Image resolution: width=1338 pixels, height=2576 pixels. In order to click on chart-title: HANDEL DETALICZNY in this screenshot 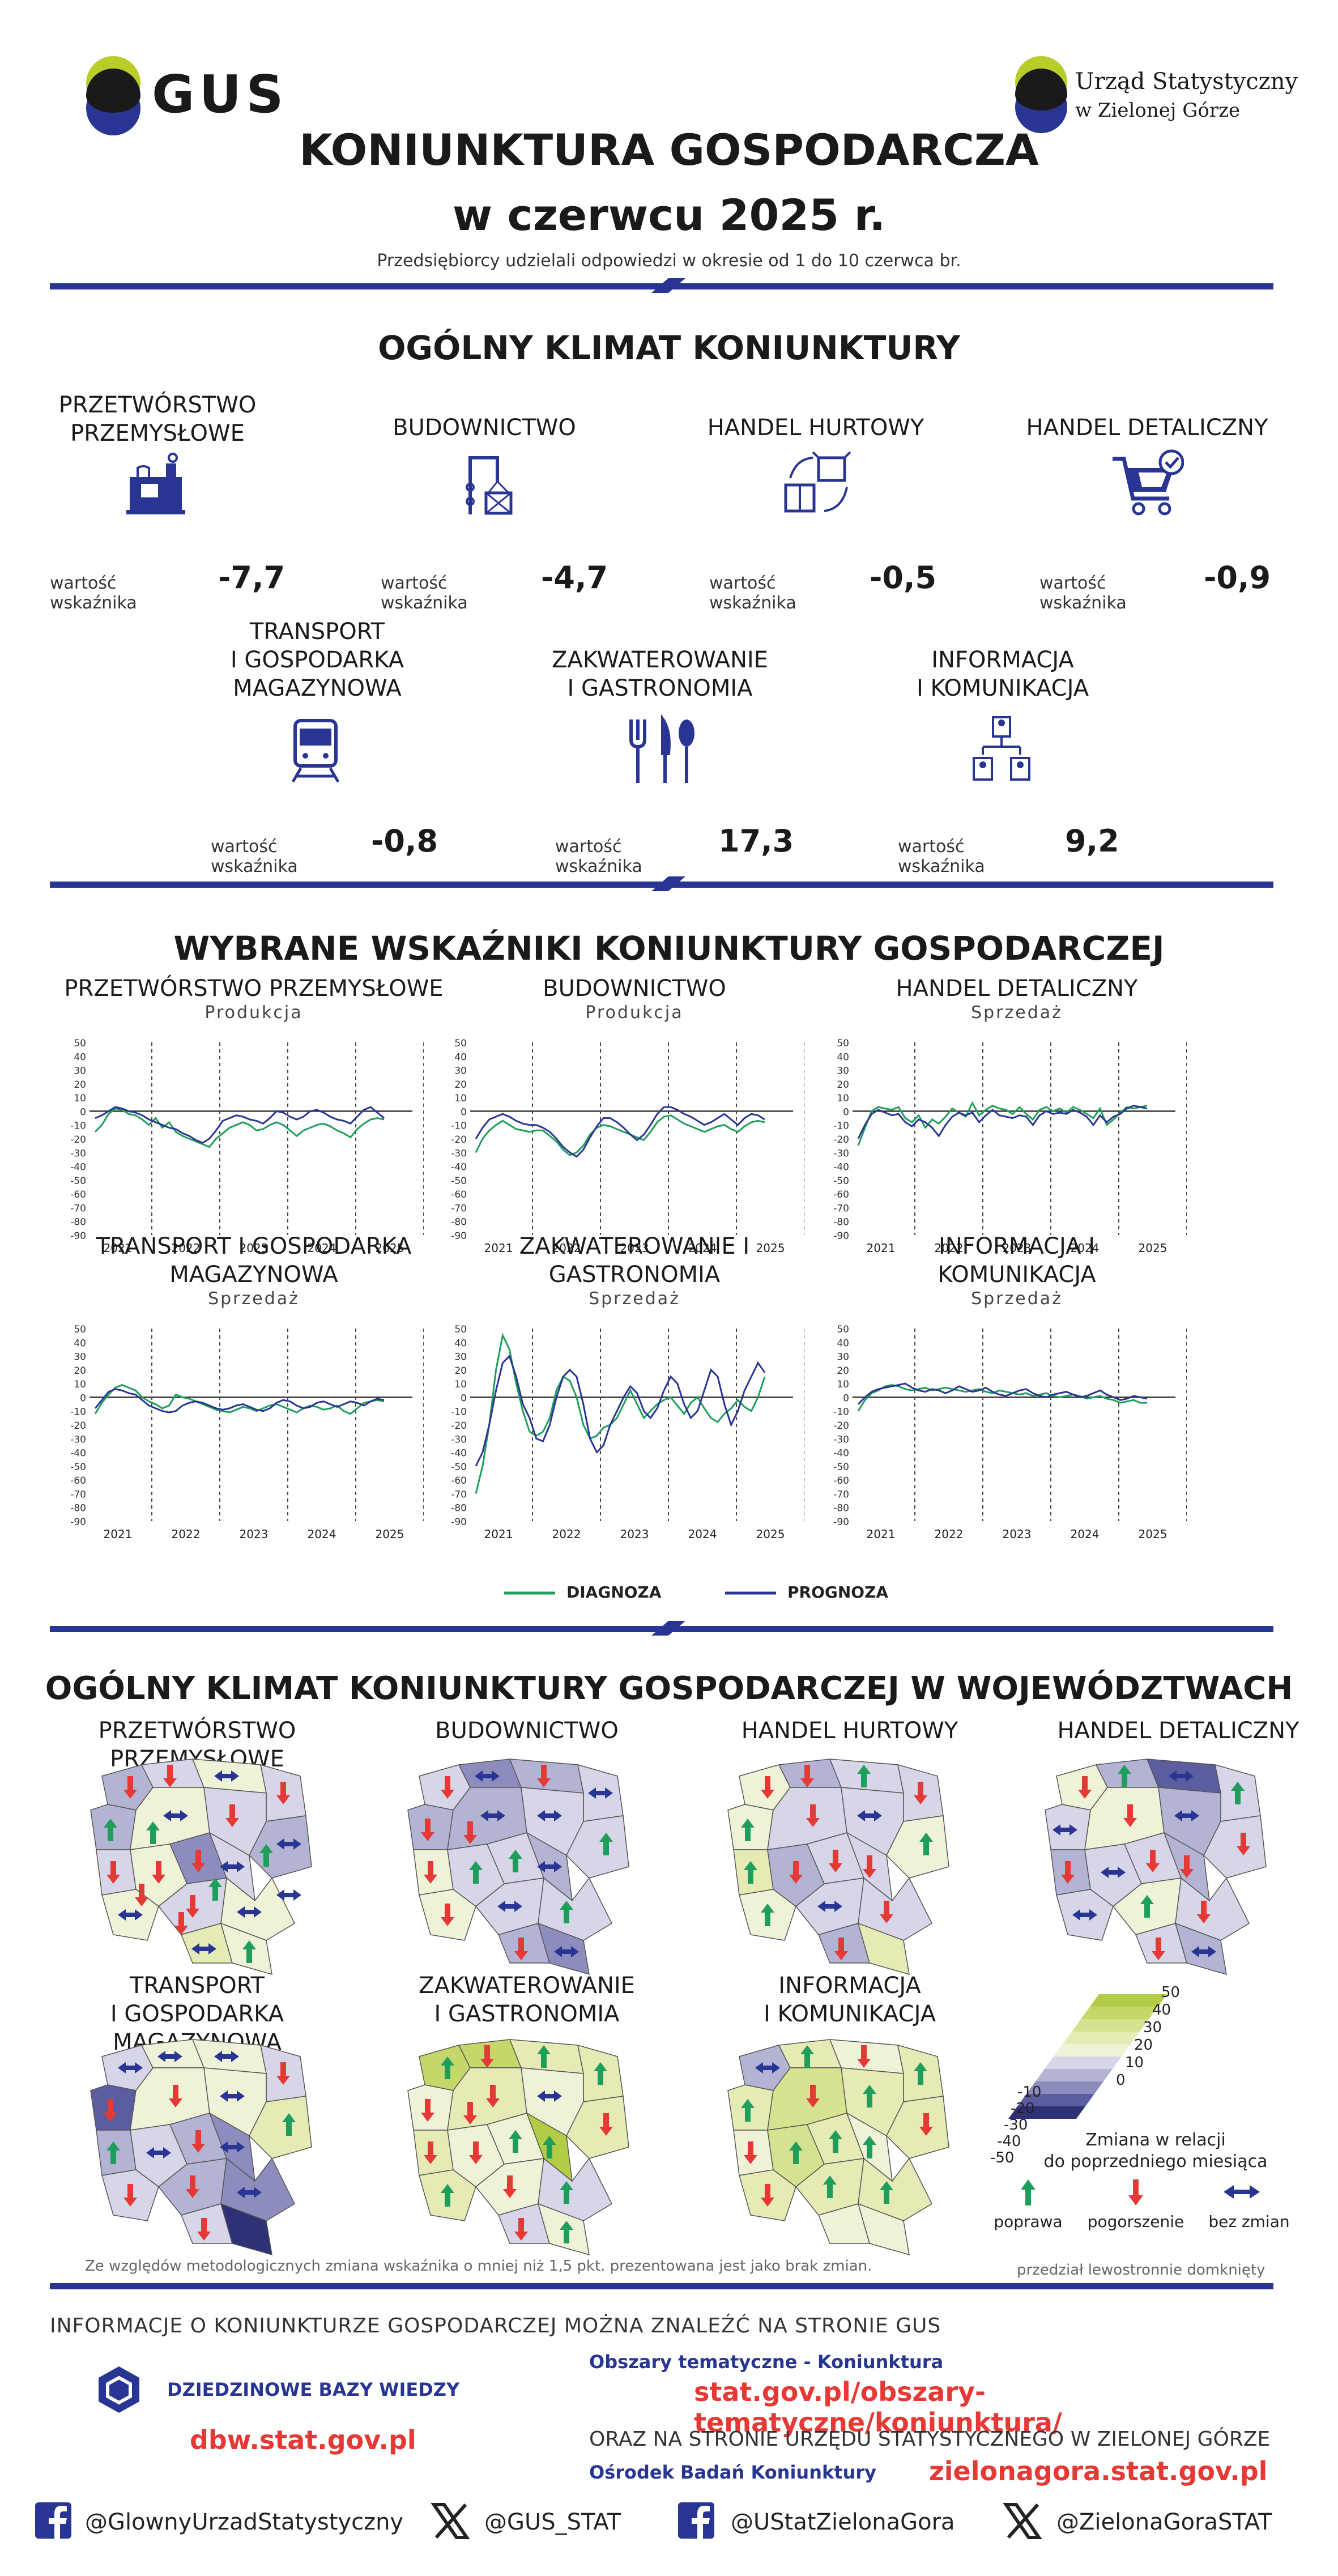, I will do `click(1017, 989)`.